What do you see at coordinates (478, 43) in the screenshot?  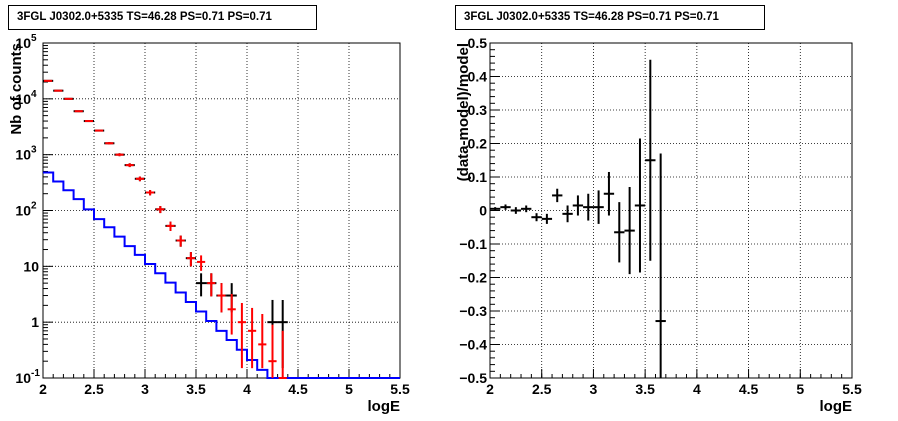 I see `right-ytick-label: 0.5` at bounding box center [478, 43].